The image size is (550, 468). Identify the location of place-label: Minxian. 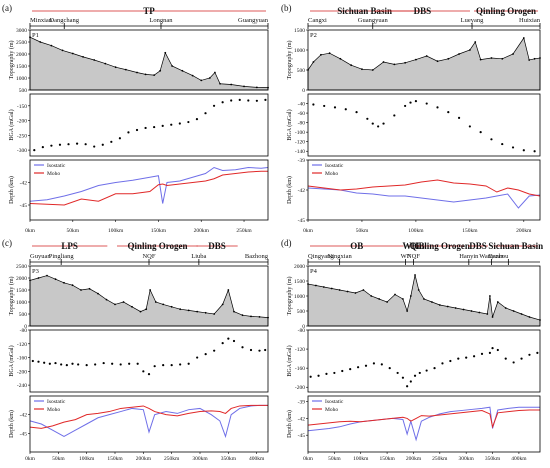
(41, 20).